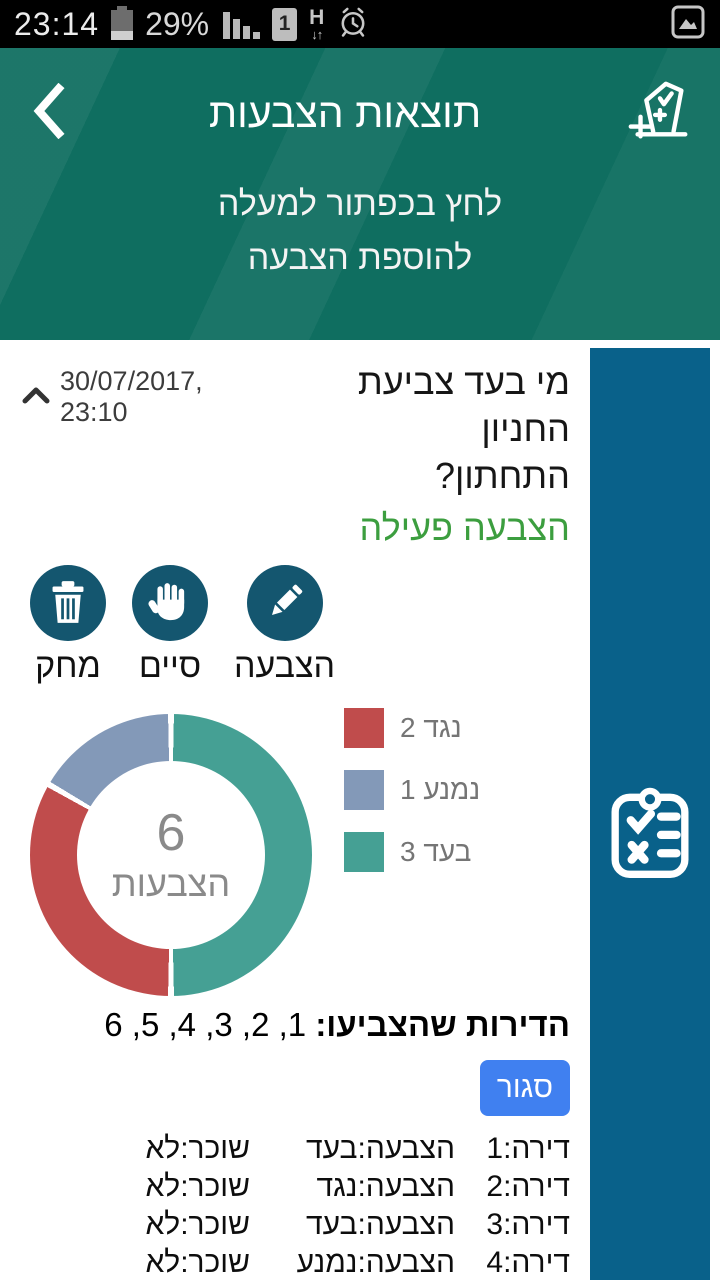  Describe the element at coordinates (419, 454) in the screenshot. I see `poll-question: מי בעד צביעת החניון התחתון? הצבעה פעילה` at that location.